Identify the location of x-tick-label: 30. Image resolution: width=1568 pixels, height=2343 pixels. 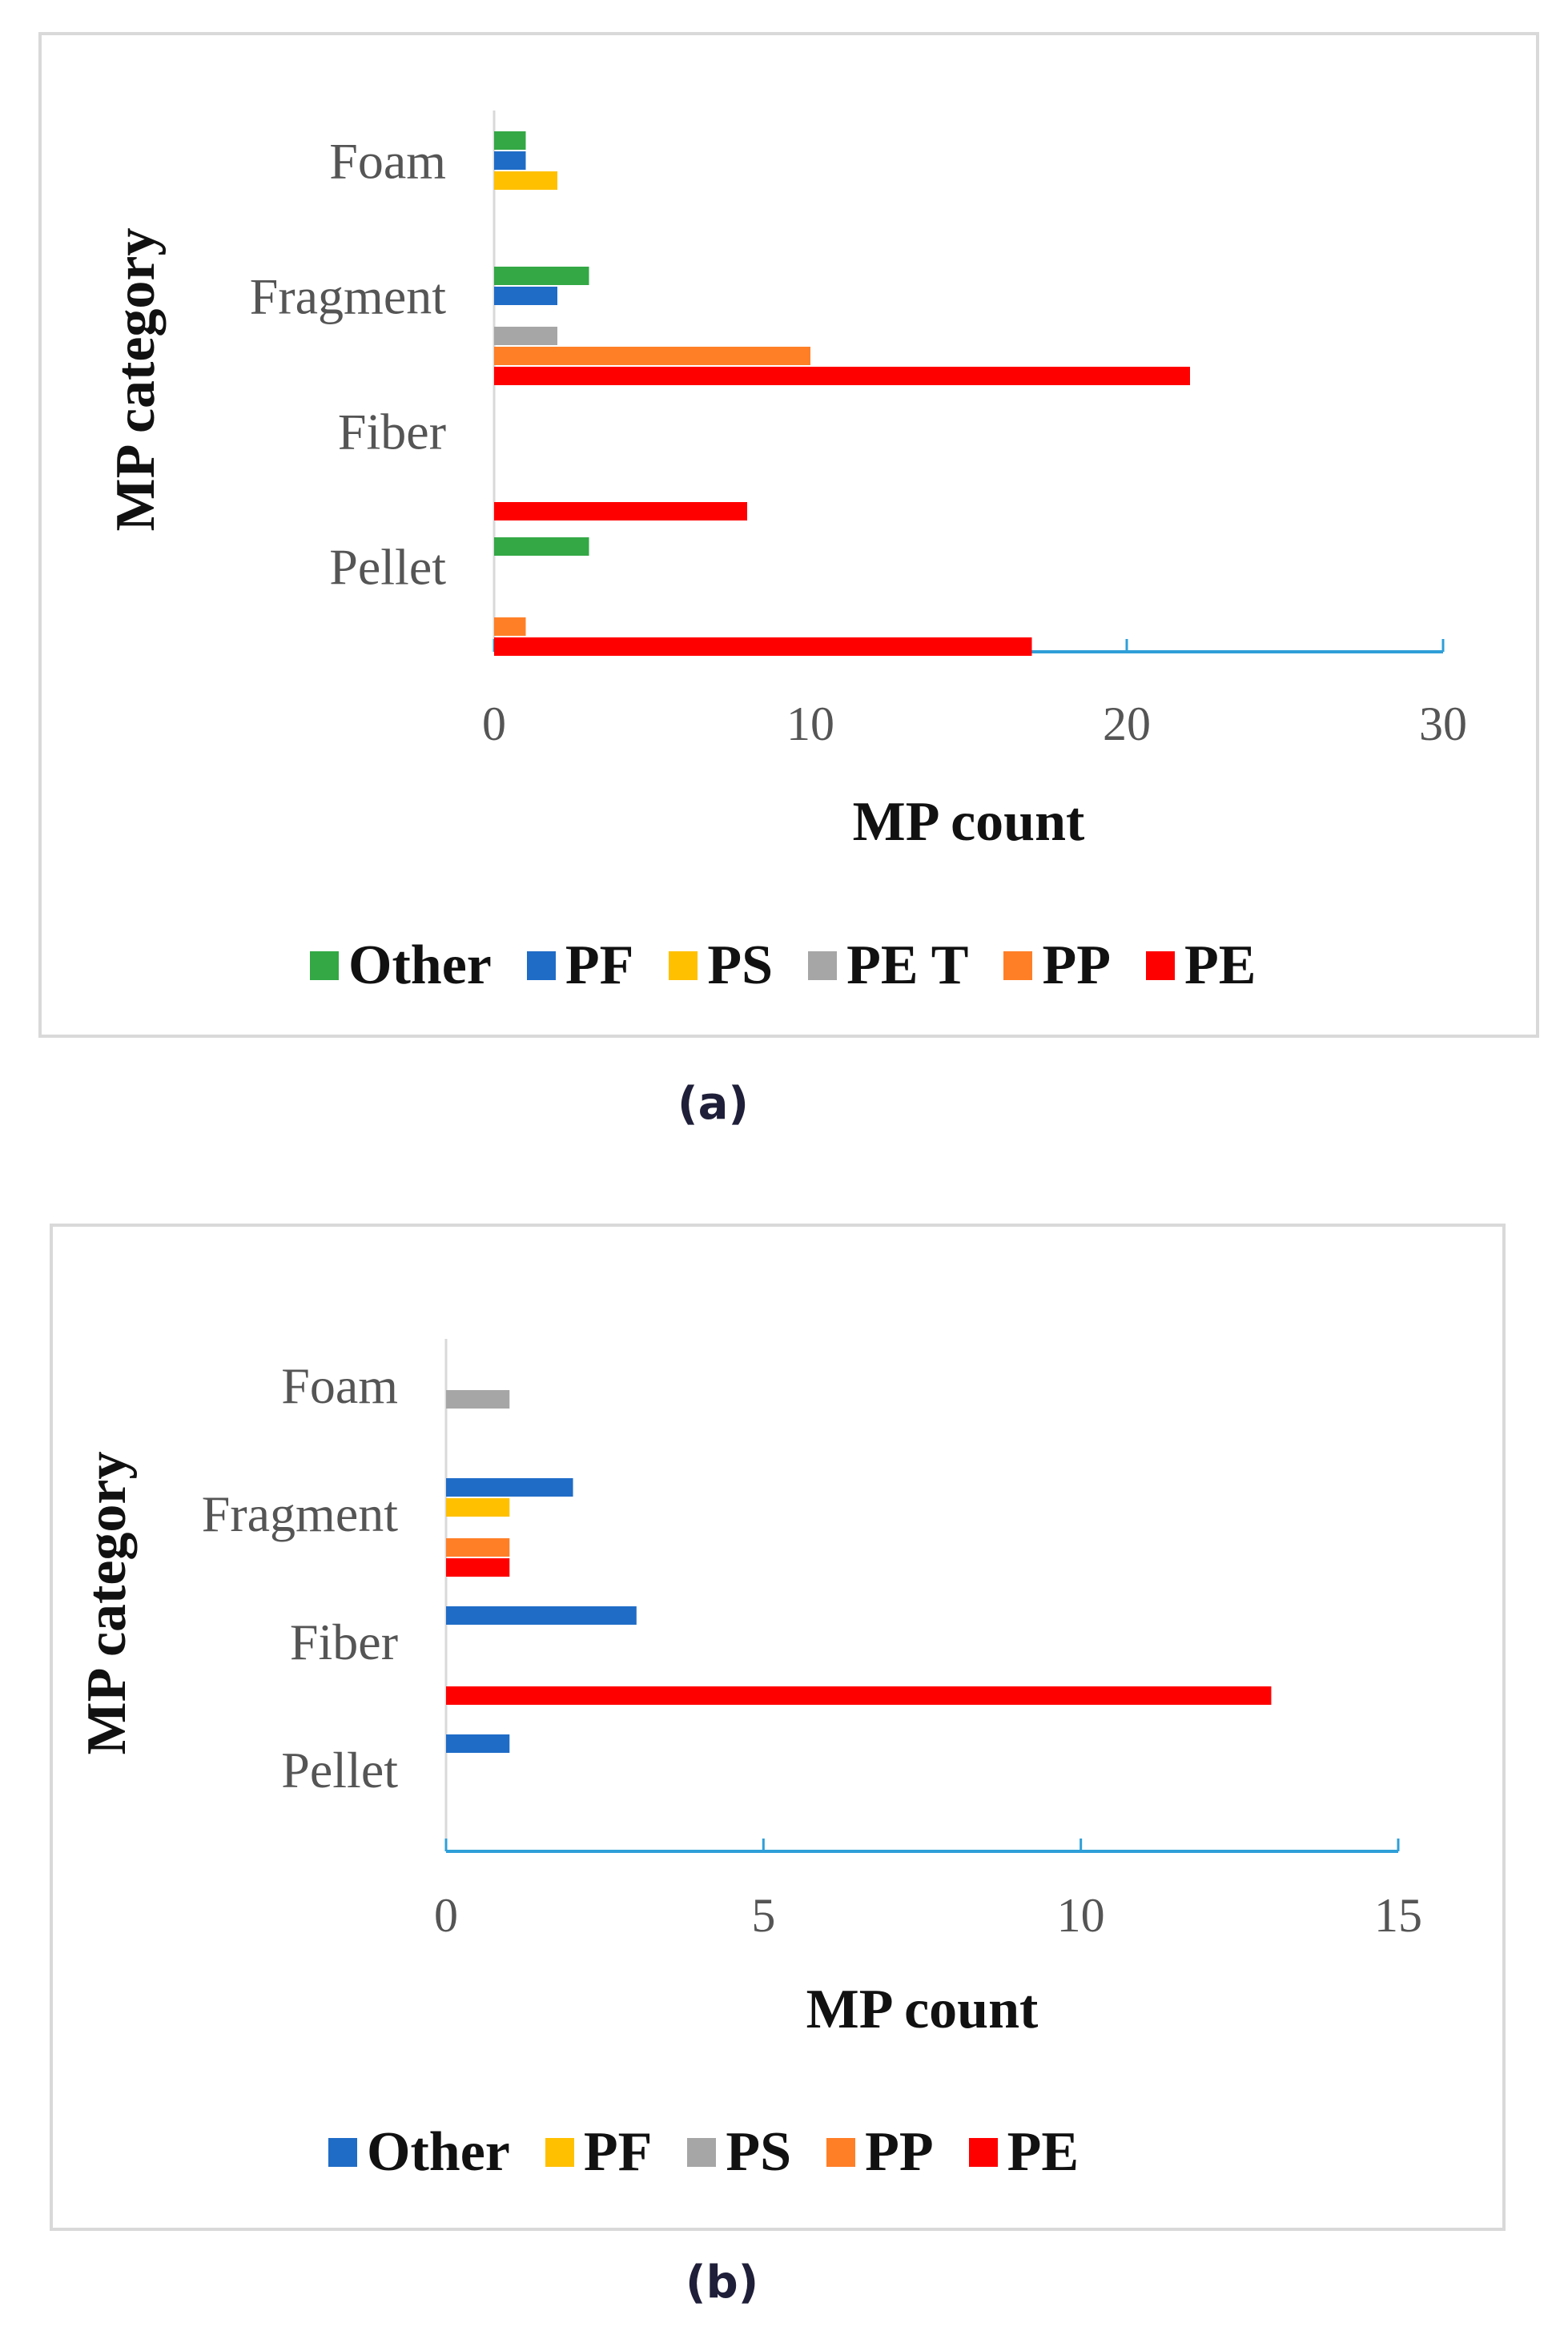
(1443, 723).